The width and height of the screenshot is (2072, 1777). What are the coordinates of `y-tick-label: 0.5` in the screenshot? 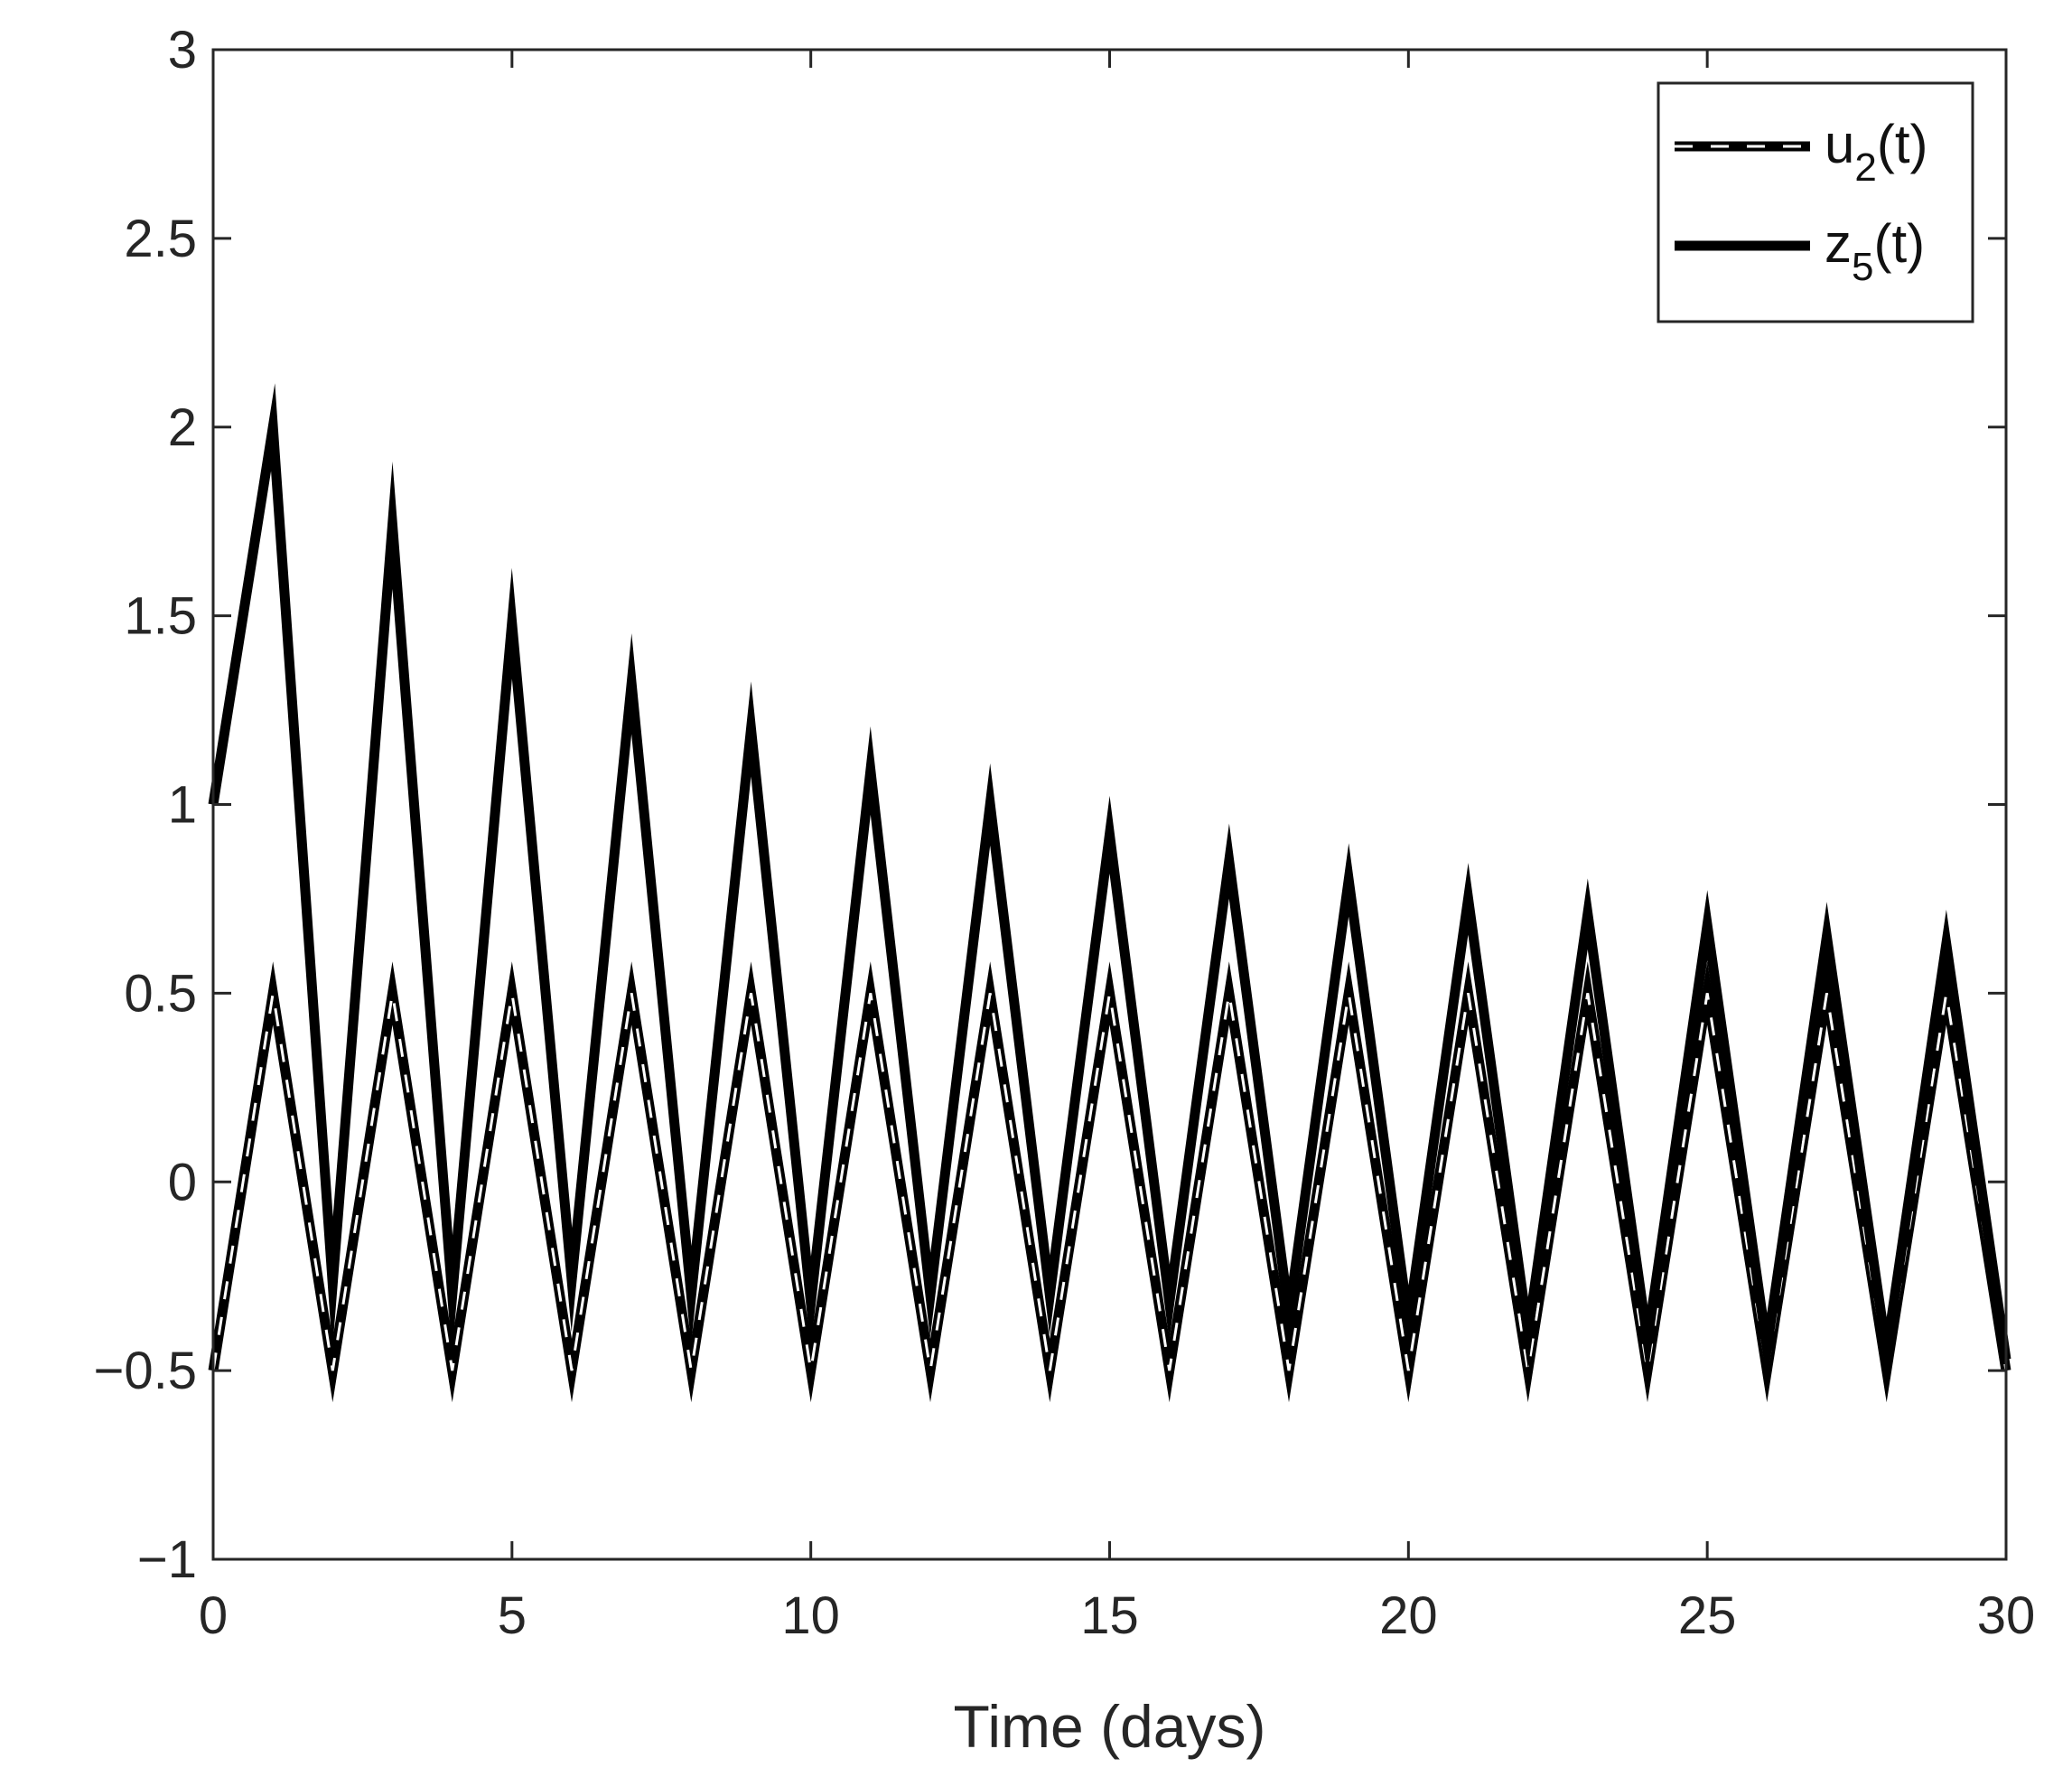 It's located at (160, 993).